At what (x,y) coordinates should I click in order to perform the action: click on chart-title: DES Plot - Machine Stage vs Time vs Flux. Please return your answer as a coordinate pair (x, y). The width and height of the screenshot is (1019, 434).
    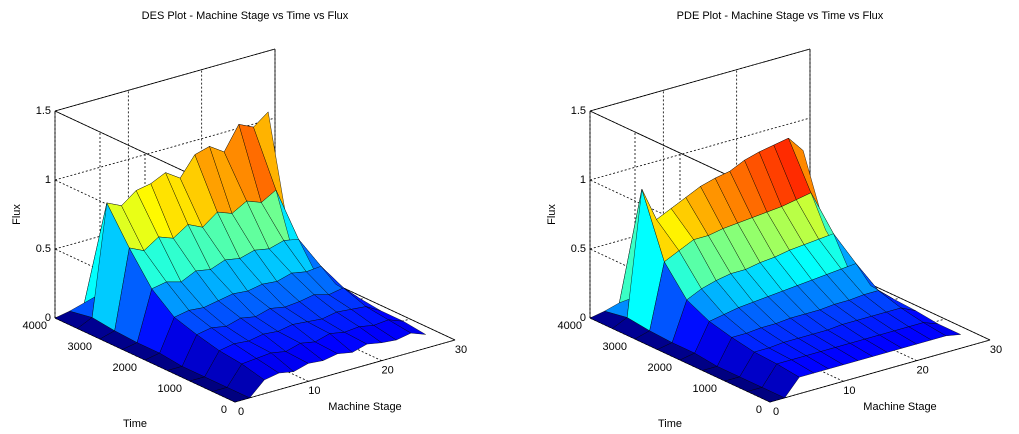
    Looking at the image, I should click on (245, 16).